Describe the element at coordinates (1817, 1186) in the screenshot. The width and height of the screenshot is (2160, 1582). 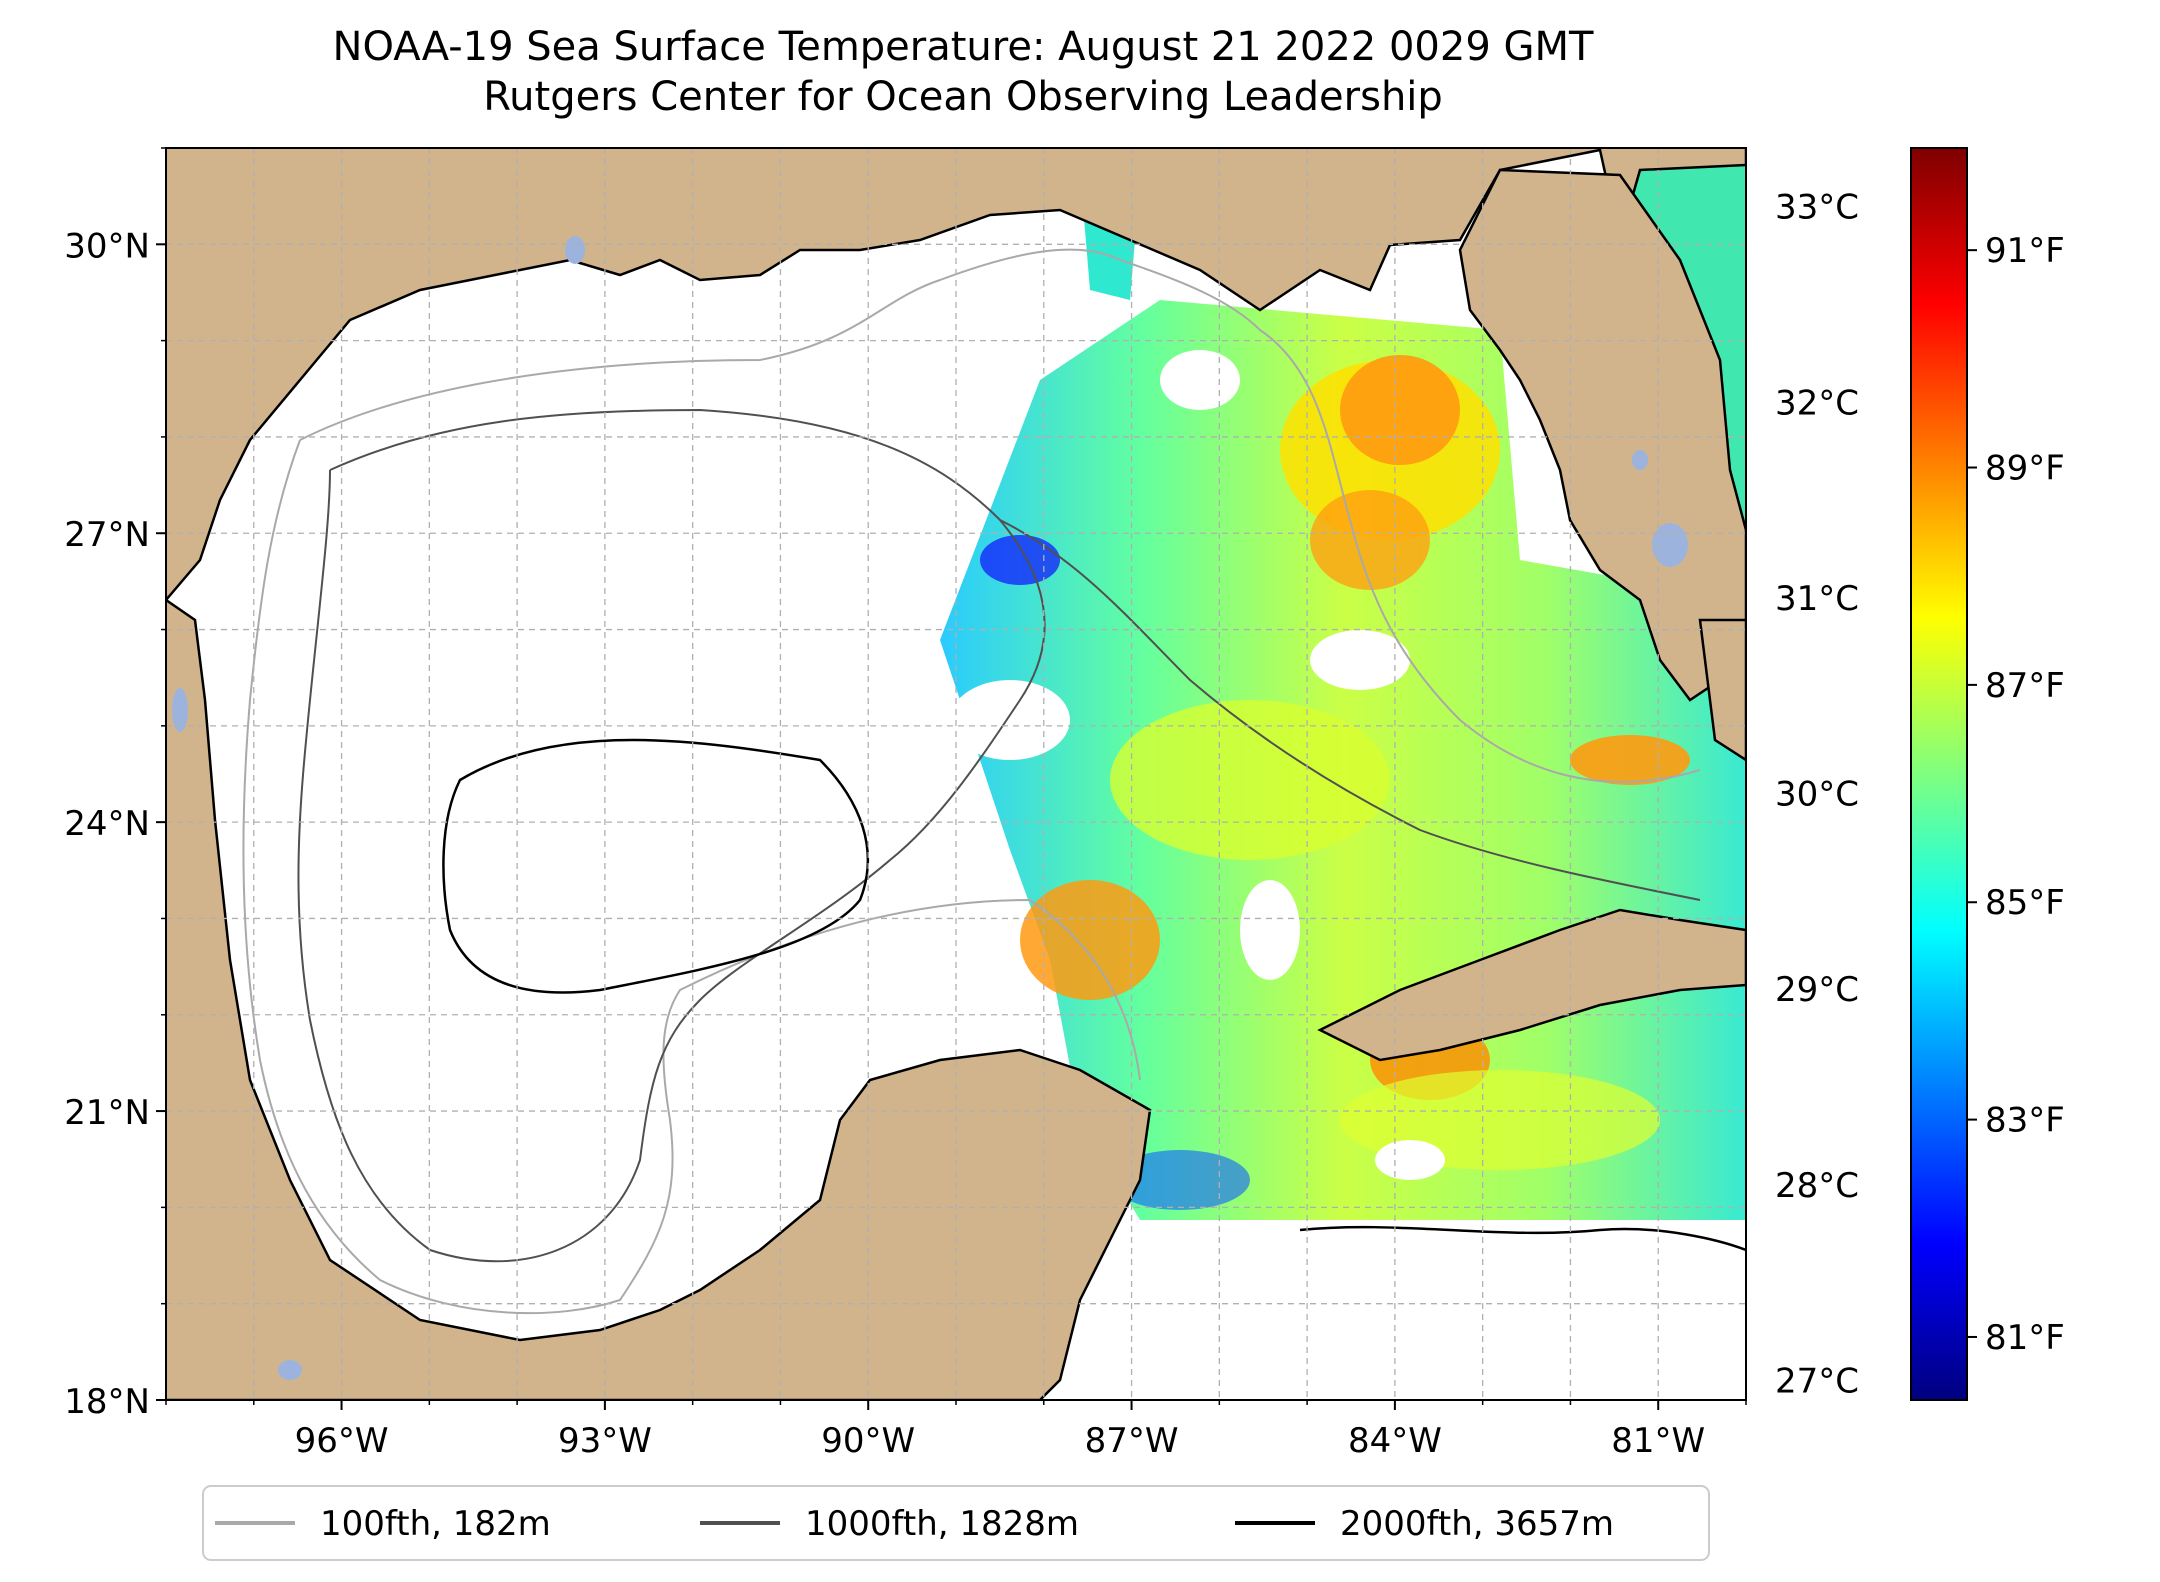
I see `celsius-tick-label: 28°C` at that location.